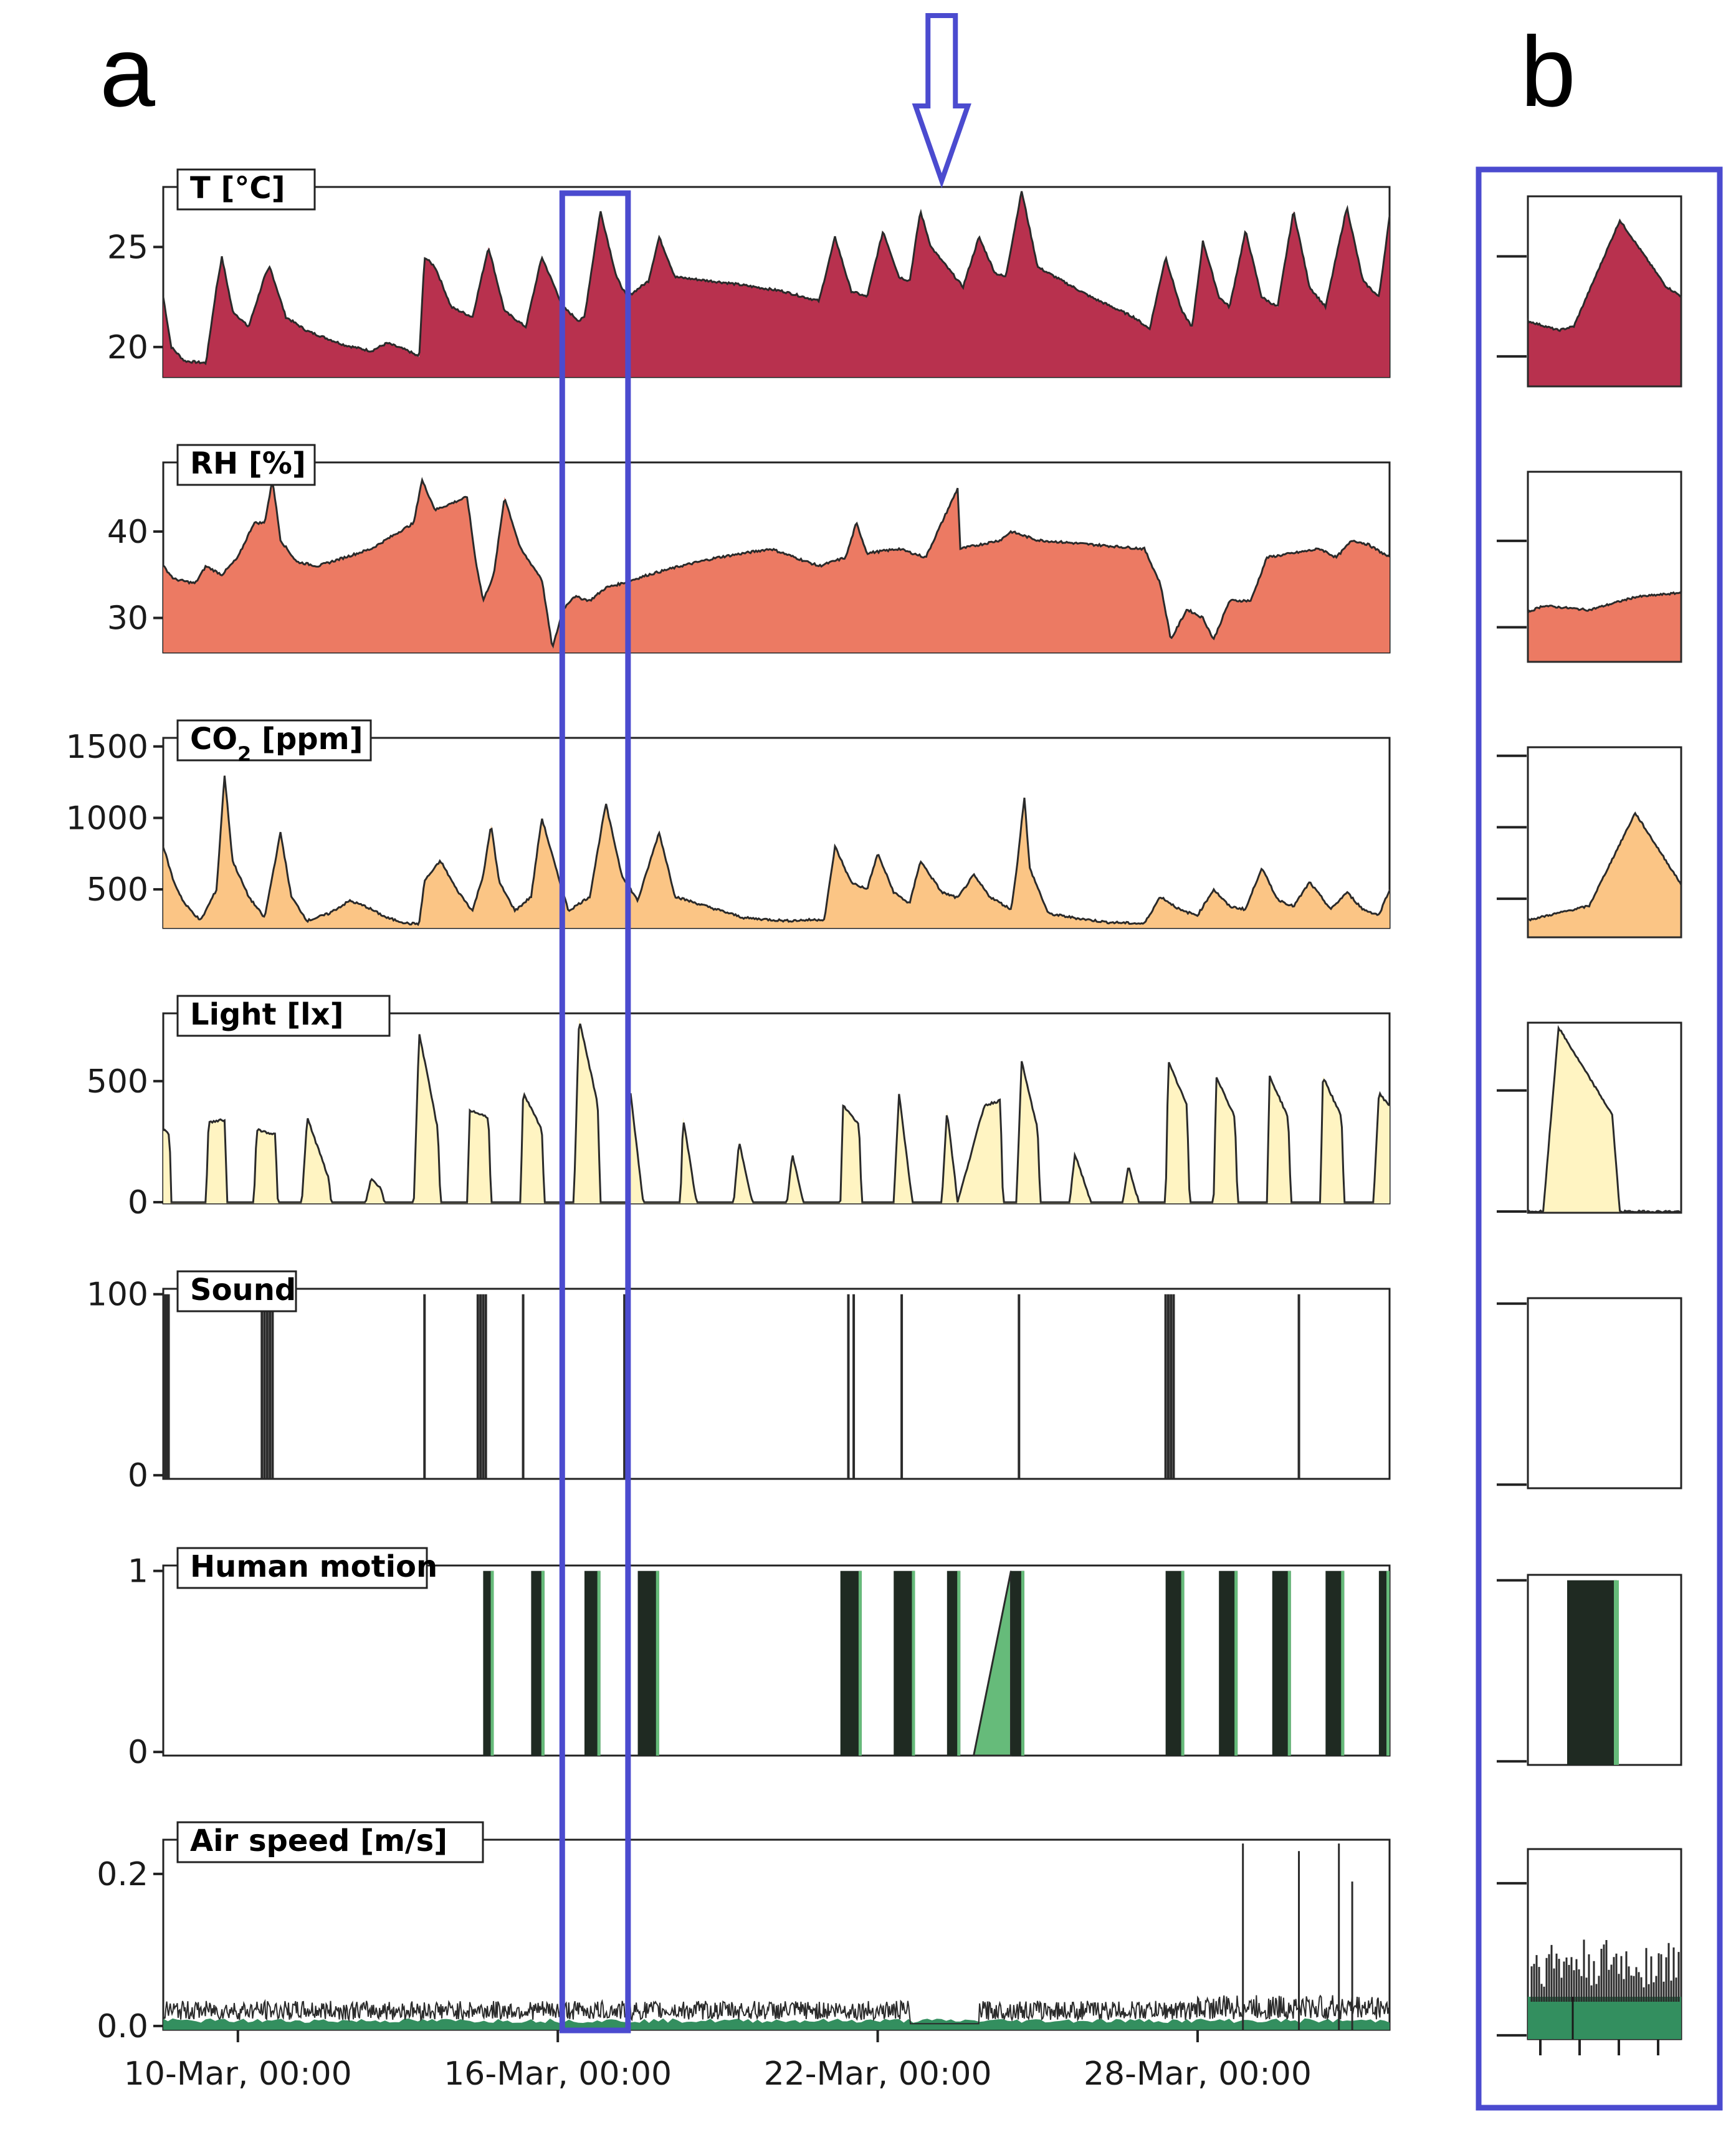  I want to click on y-tick-label: 0.0, so click(123, 2027).